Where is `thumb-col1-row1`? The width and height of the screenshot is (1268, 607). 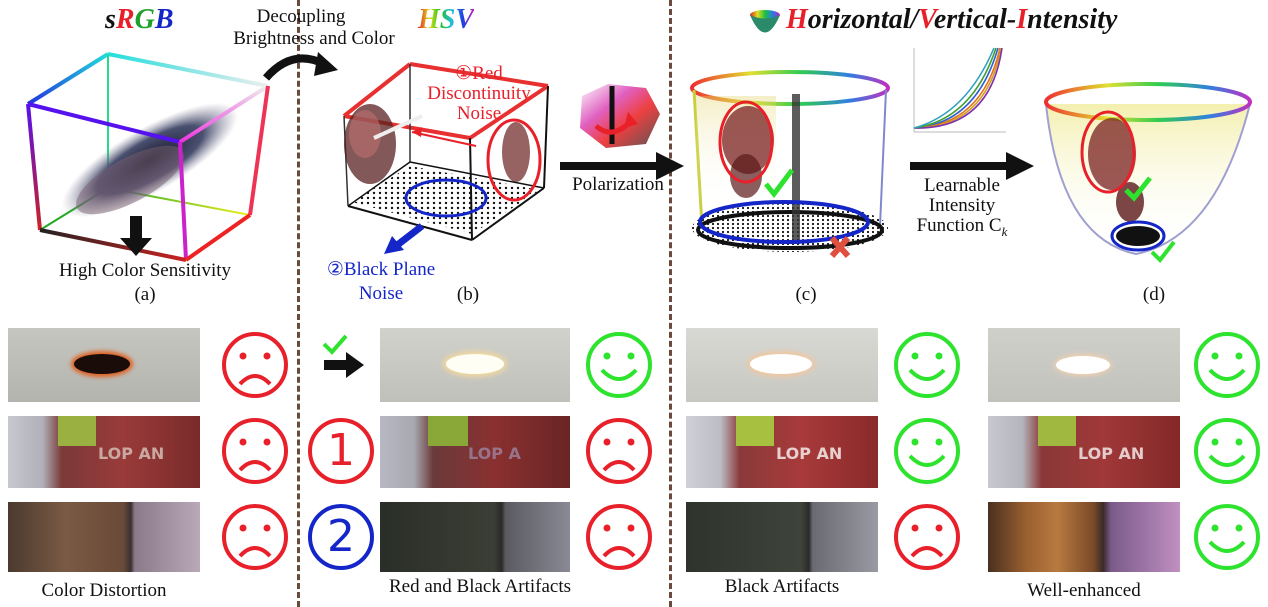 thumb-col1-row1 is located at coordinates (104, 365).